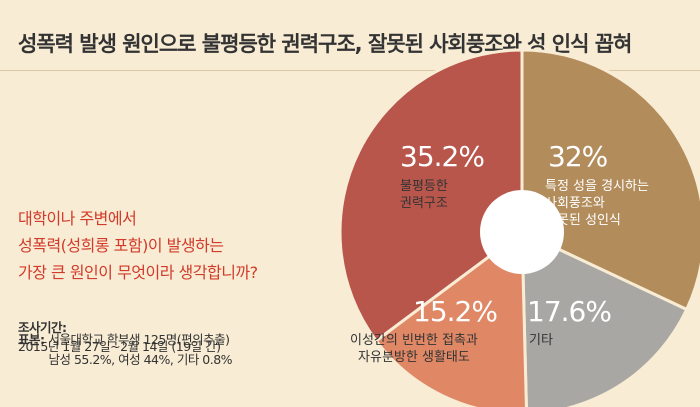 The height and width of the screenshot is (407, 700). I want to click on value-label: 32%, so click(578, 156).